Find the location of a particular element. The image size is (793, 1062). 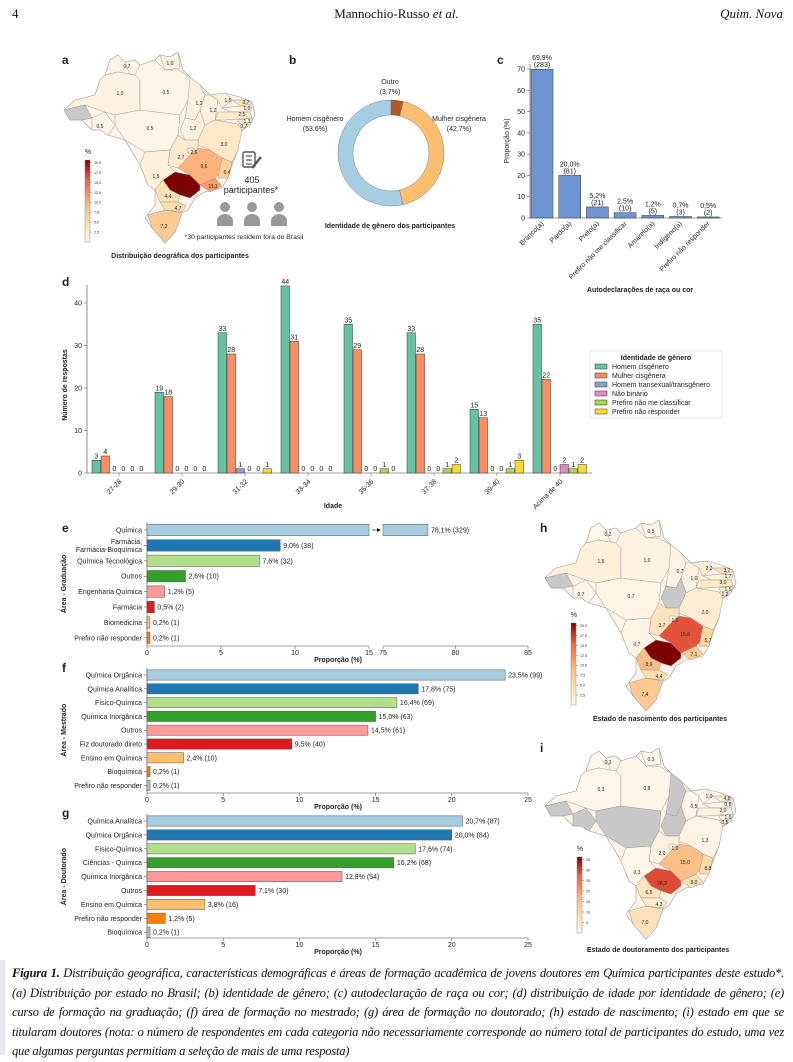

state-value-label: 21,6 is located at coordinates (181, 188).